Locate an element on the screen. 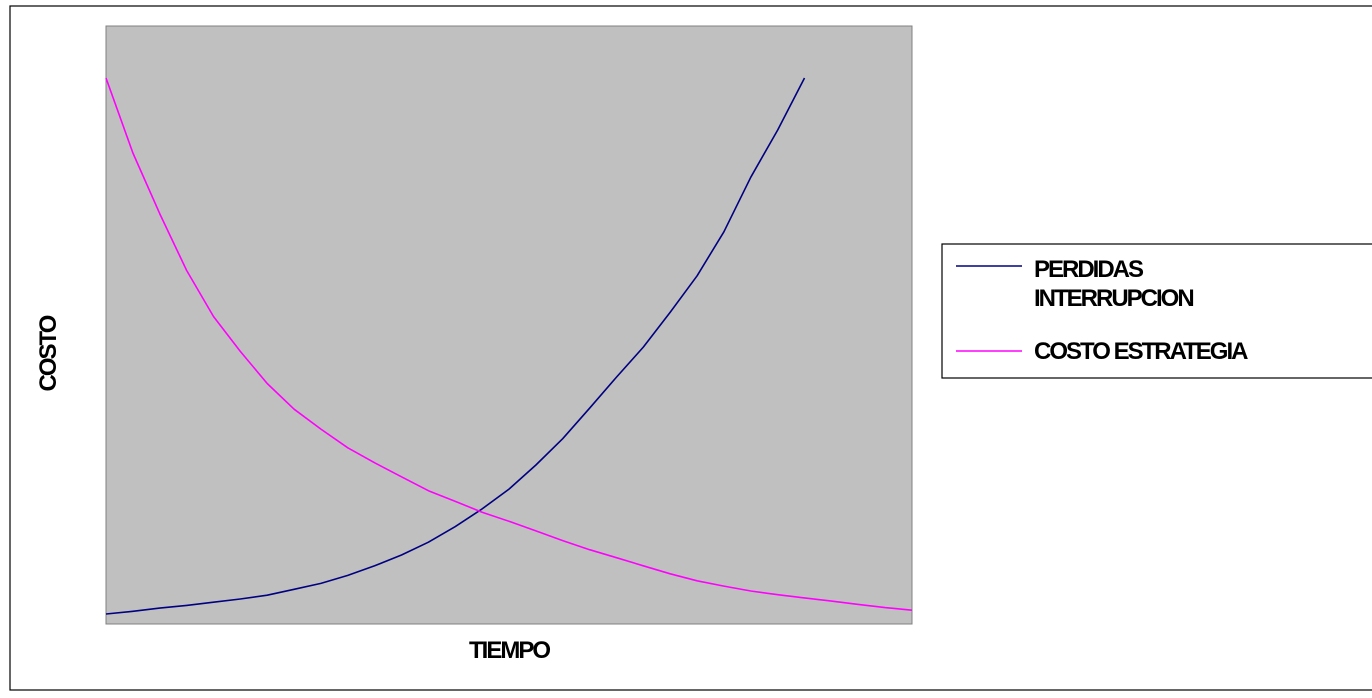  legend: PERDIDAS INTERRUPCION COSTO ESTRATEGIA is located at coordinates (1156, 311).